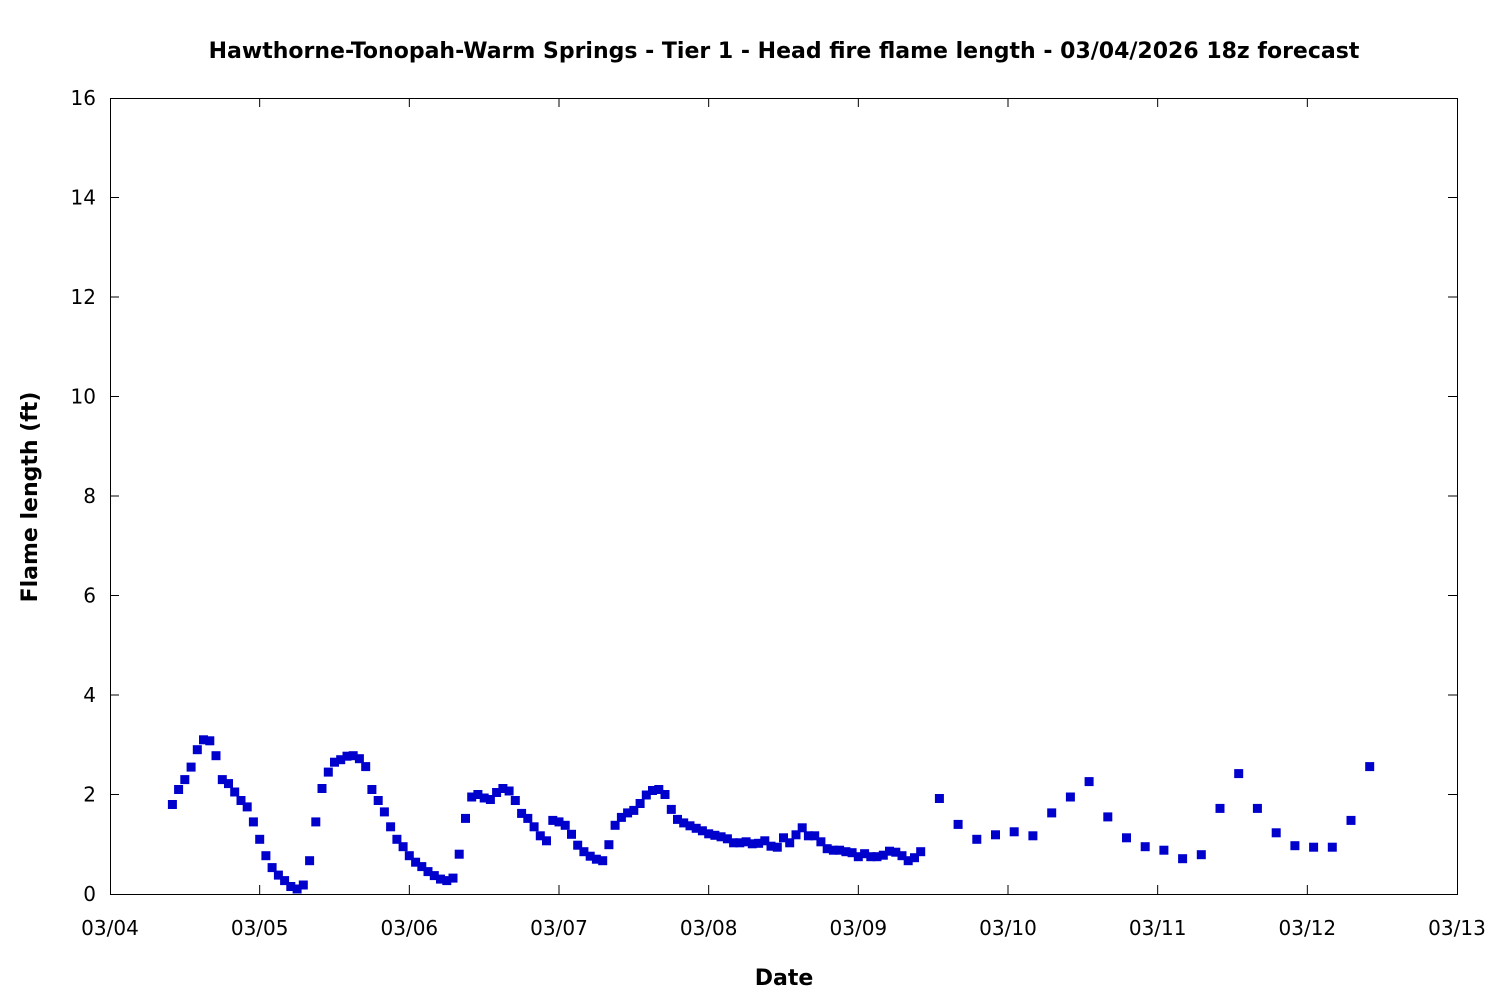 The height and width of the screenshot is (1000, 1500). Describe the element at coordinates (89, 795) in the screenshot. I see `y-tick-label: 2` at that location.